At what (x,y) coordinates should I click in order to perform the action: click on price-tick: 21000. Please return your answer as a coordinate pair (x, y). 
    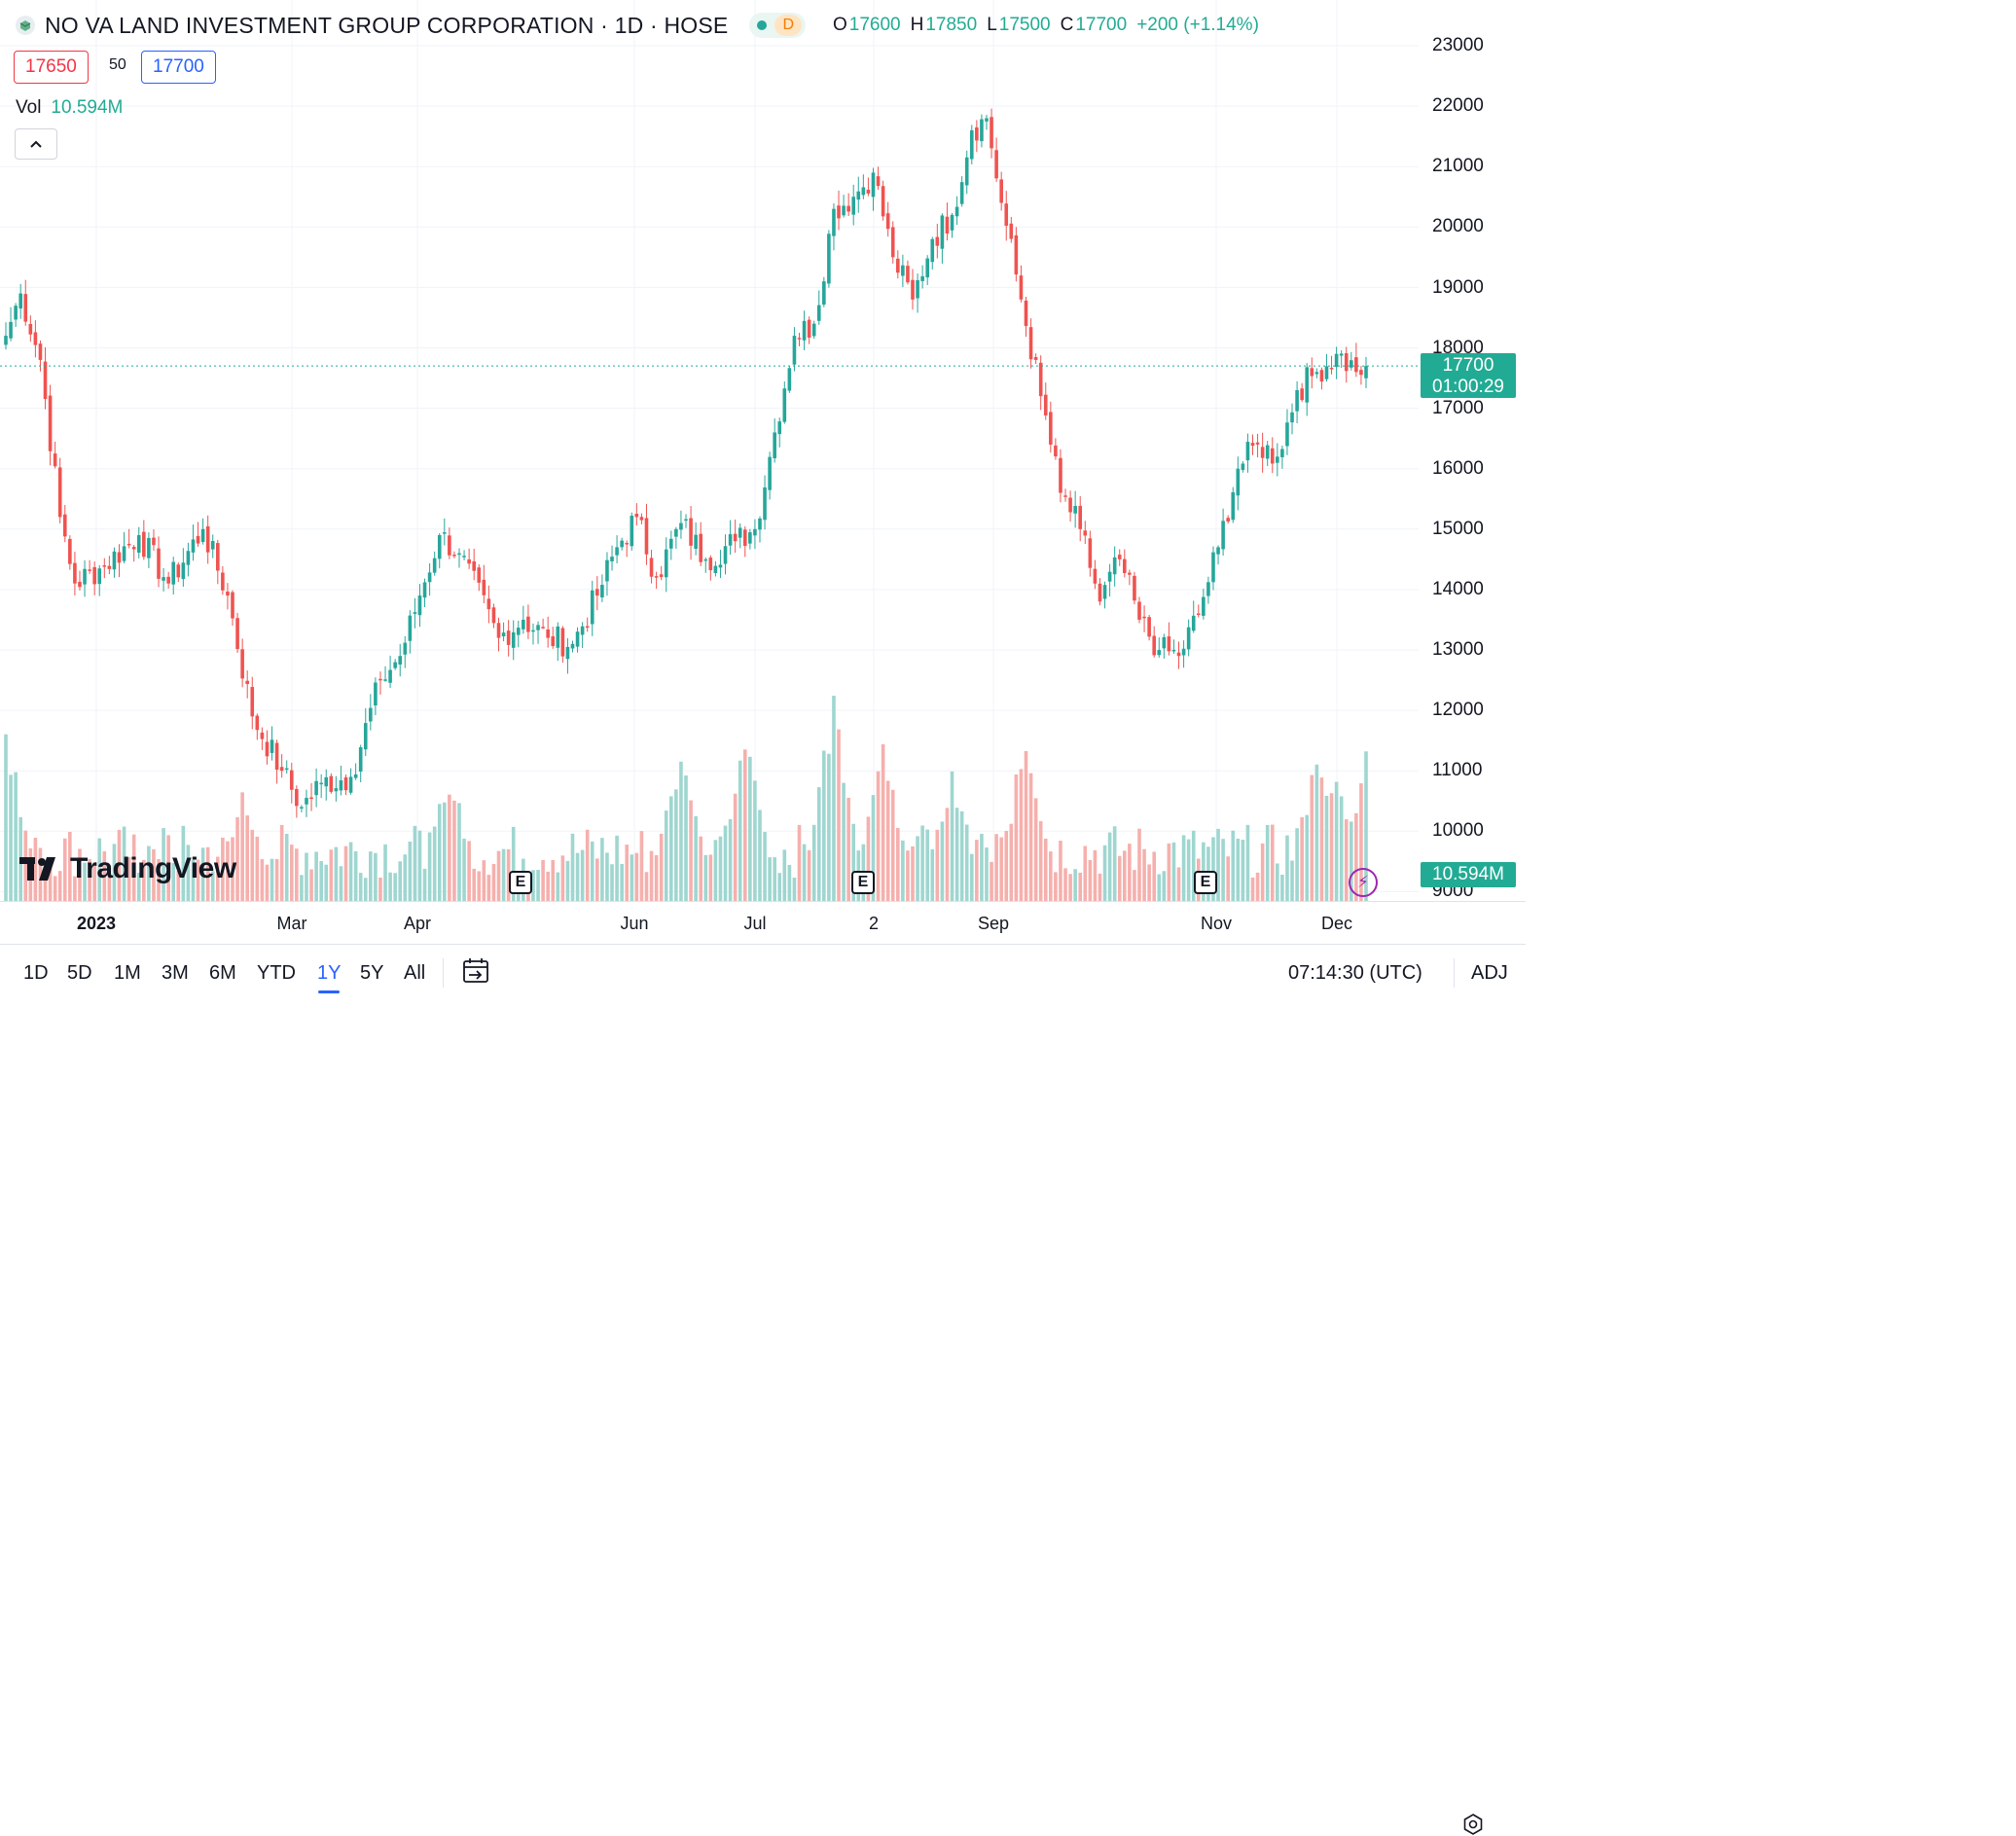
    Looking at the image, I should click on (1458, 166).